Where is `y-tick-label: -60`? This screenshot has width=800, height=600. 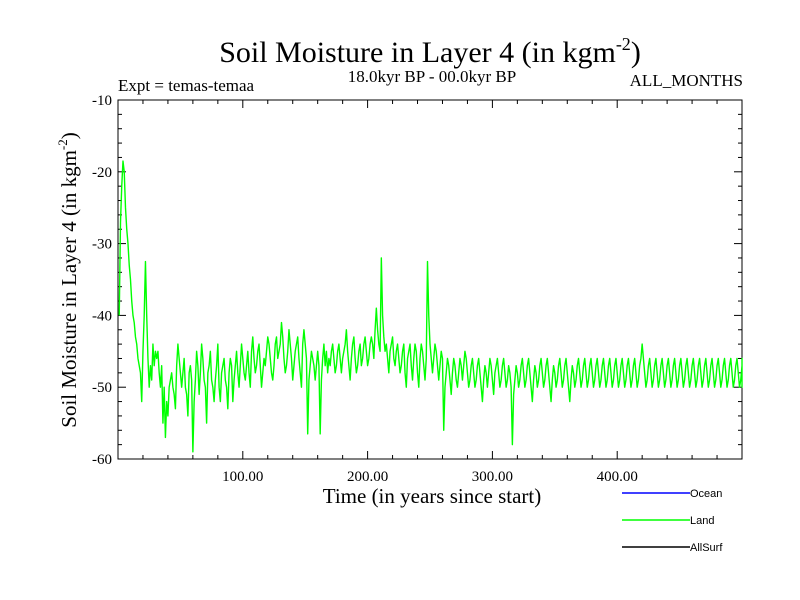 y-tick-label: -60 is located at coordinates (102, 460).